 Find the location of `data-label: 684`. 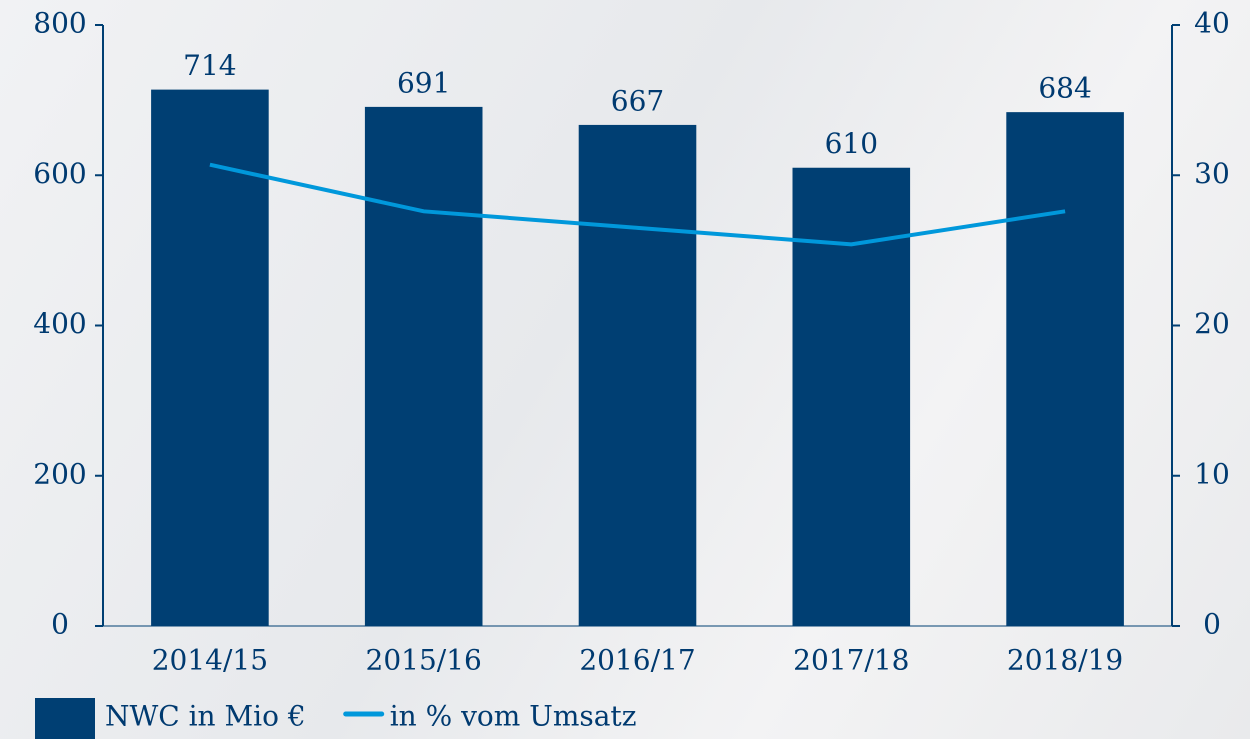

data-label: 684 is located at coordinates (1064, 88).